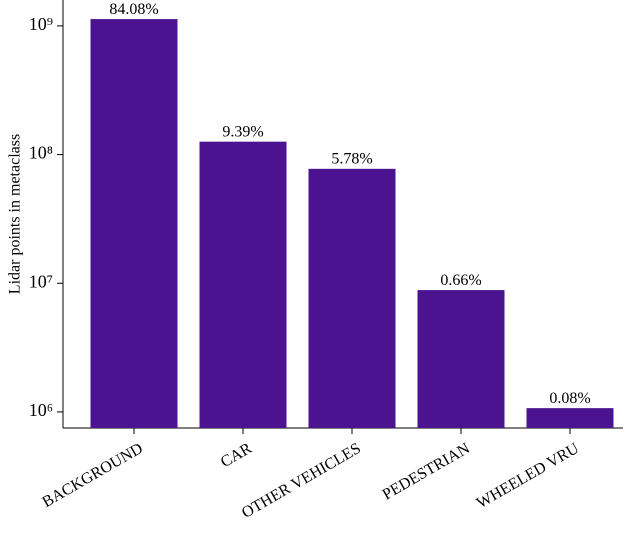  What do you see at coordinates (351, 158) in the screenshot?
I see `data-label: 5.78%` at bounding box center [351, 158].